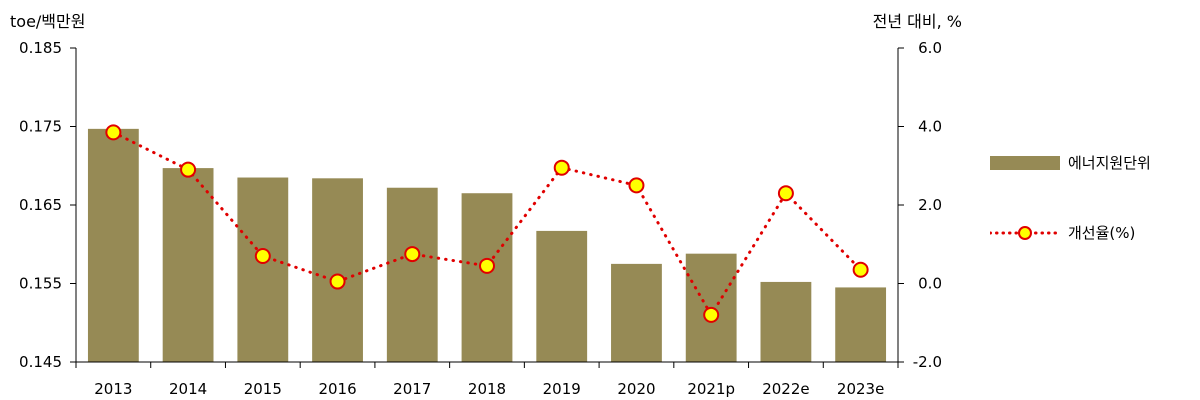  What do you see at coordinates (930, 127) in the screenshot?
I see `right-tick-label: 4.0` at bounding box center [930, 127].